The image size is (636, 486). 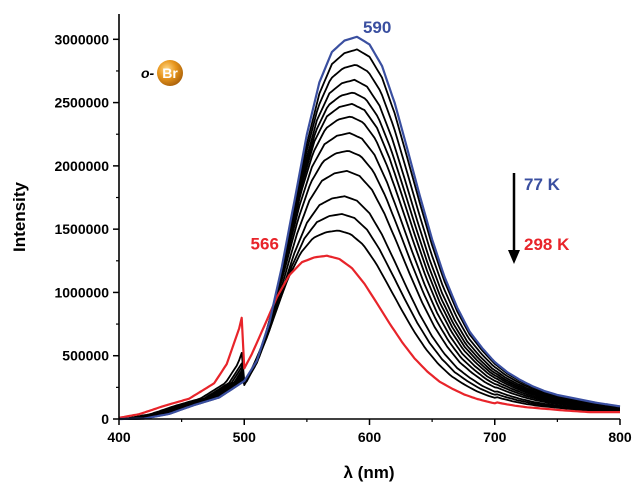 What do you see at coordinates (377, 27) in the screenshot?
I see `peak-label-77k: 590` at bounding box center [377, 27].